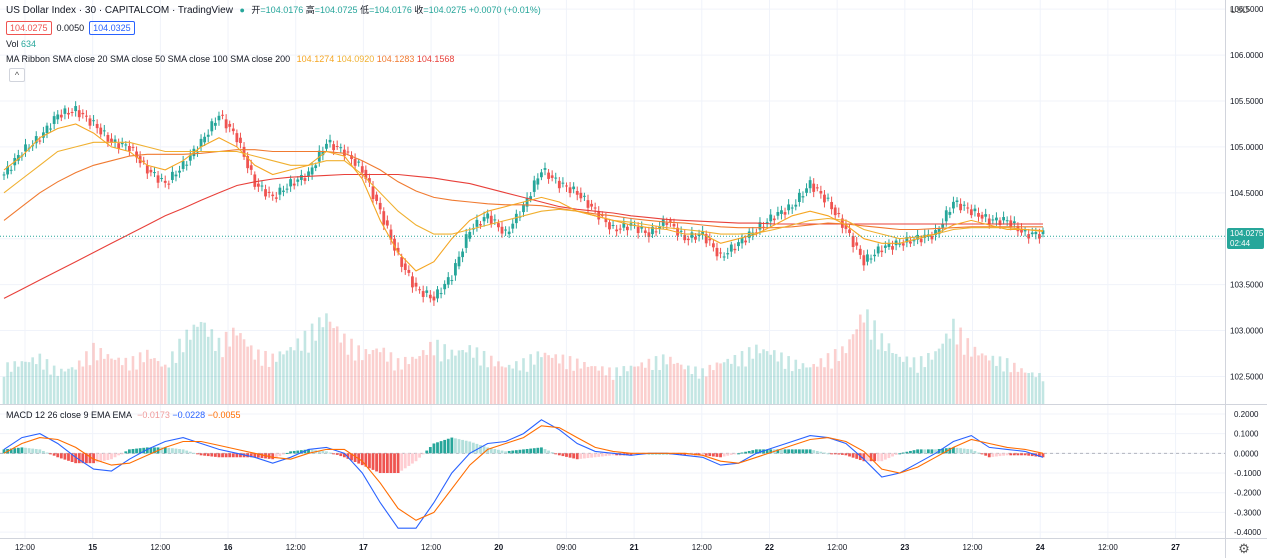 This screenshot has width=1267, height=558. I want to click on open-label: 开, so click(256, 10).